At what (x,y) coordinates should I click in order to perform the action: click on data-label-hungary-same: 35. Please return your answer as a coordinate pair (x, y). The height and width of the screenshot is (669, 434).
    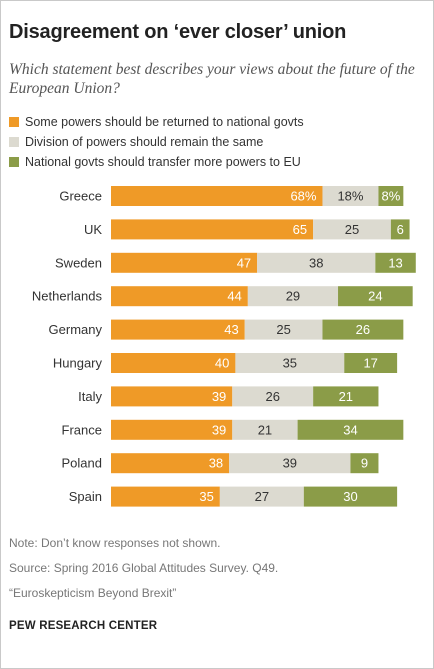
    Looking at the image, I should click on (290, 363).